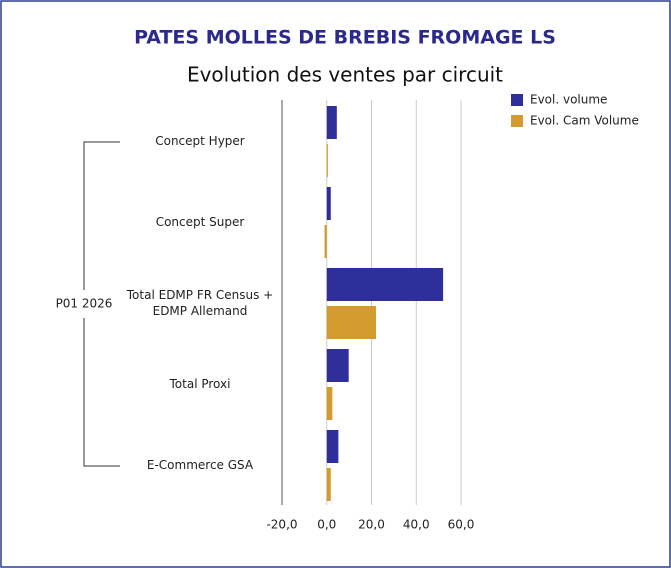 Image resolution: width=671 pixels, height=568 pixels. I want to click on x-tick-label: 20,0, so click(371, 525).